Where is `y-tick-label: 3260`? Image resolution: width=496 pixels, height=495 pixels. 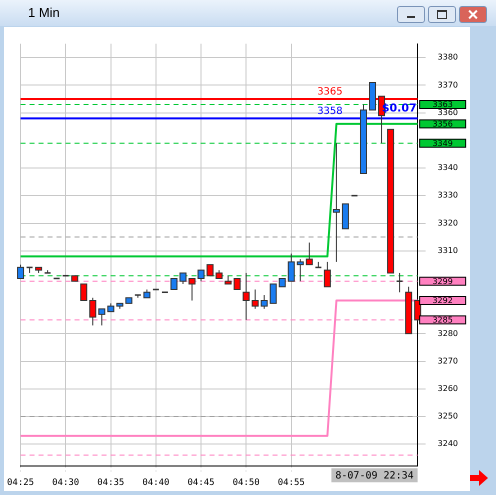
y-tick-label: 3260 is located at coordinates (448, 388).